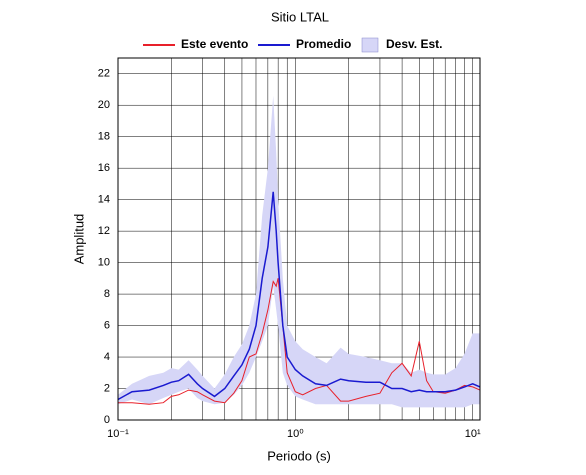 This screenshot has width=586, height=475. What do you see at coordinates (104, 231) in the screenshot?
I see `y-tick-label: 12` at bounding box center [104, 231].